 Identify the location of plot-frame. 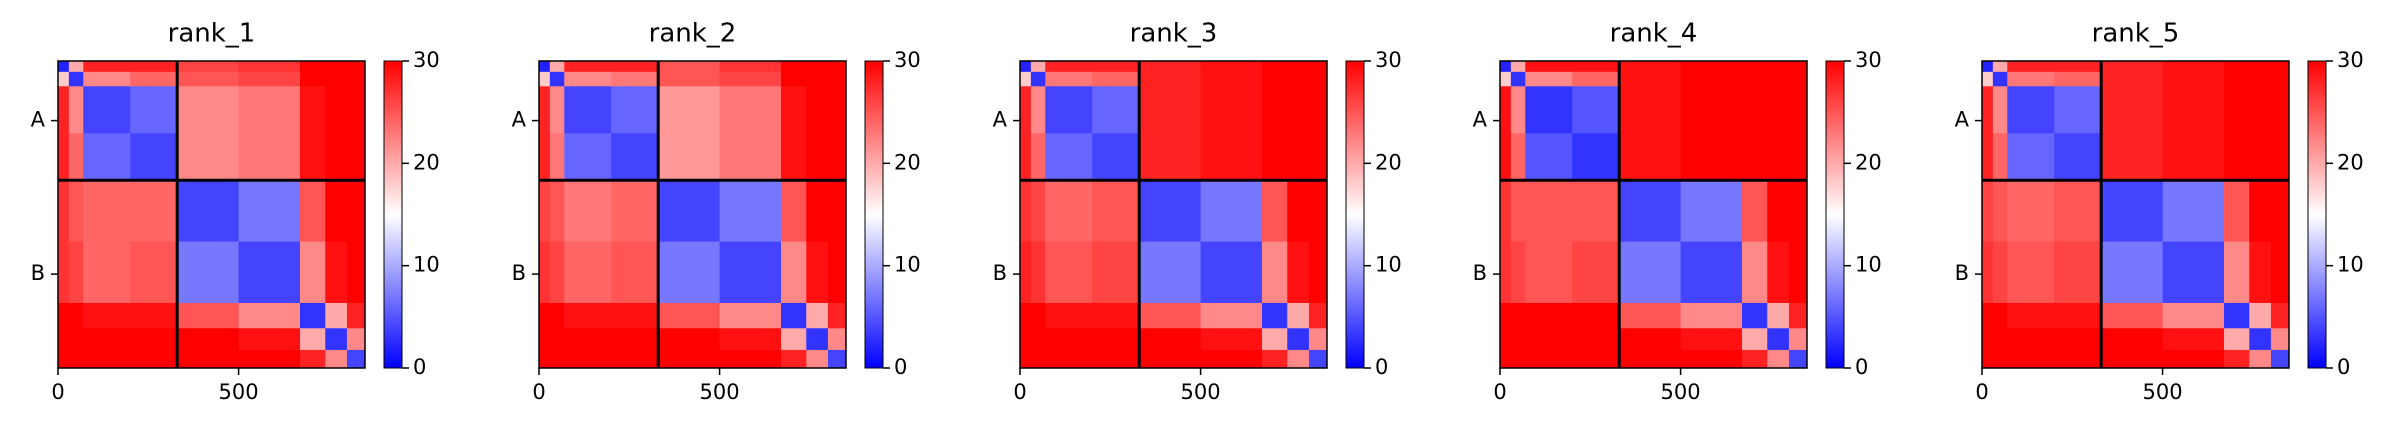
(692, 214).